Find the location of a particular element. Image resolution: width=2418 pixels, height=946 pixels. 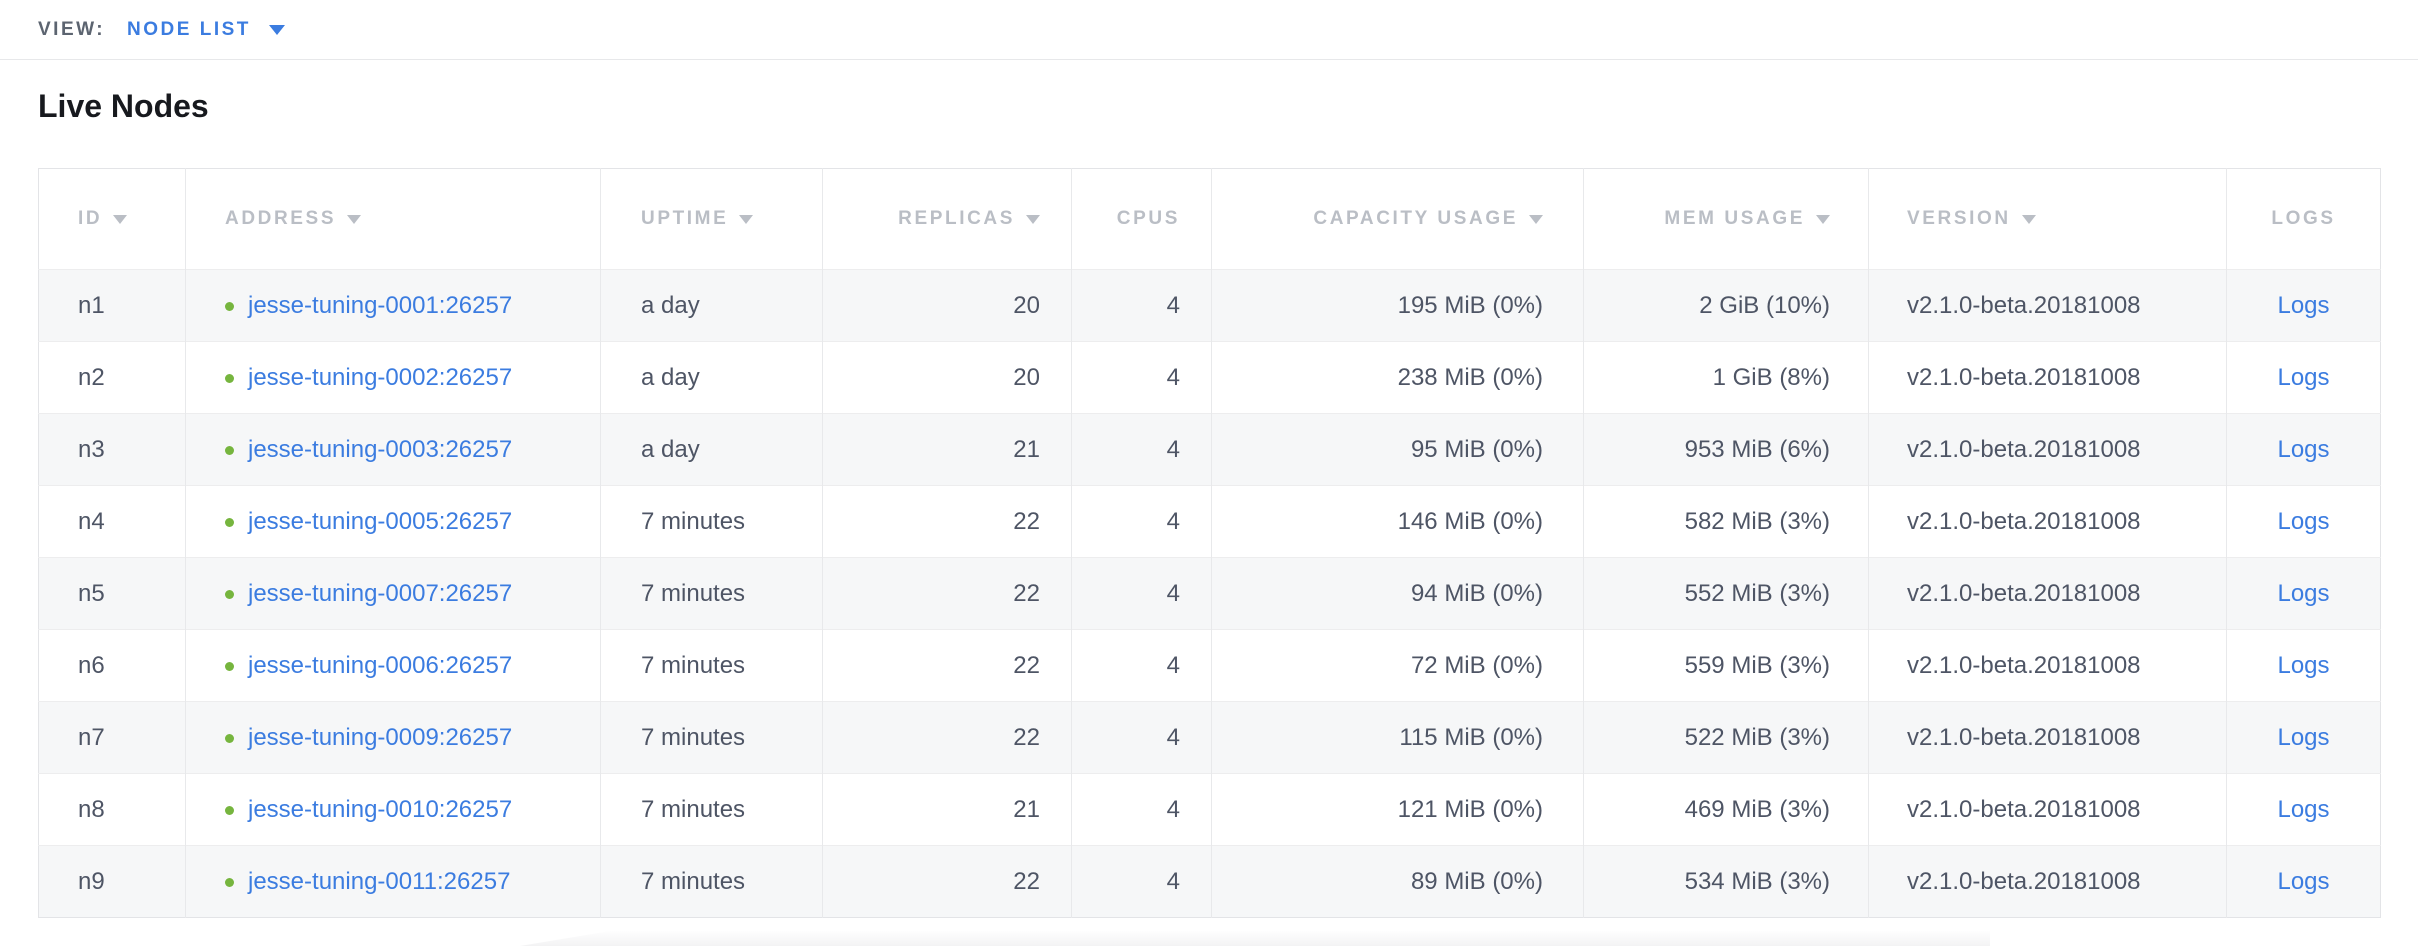

node-mem-usage-cell: 522 MiB (3%) is located at coordinates (1726, 737).